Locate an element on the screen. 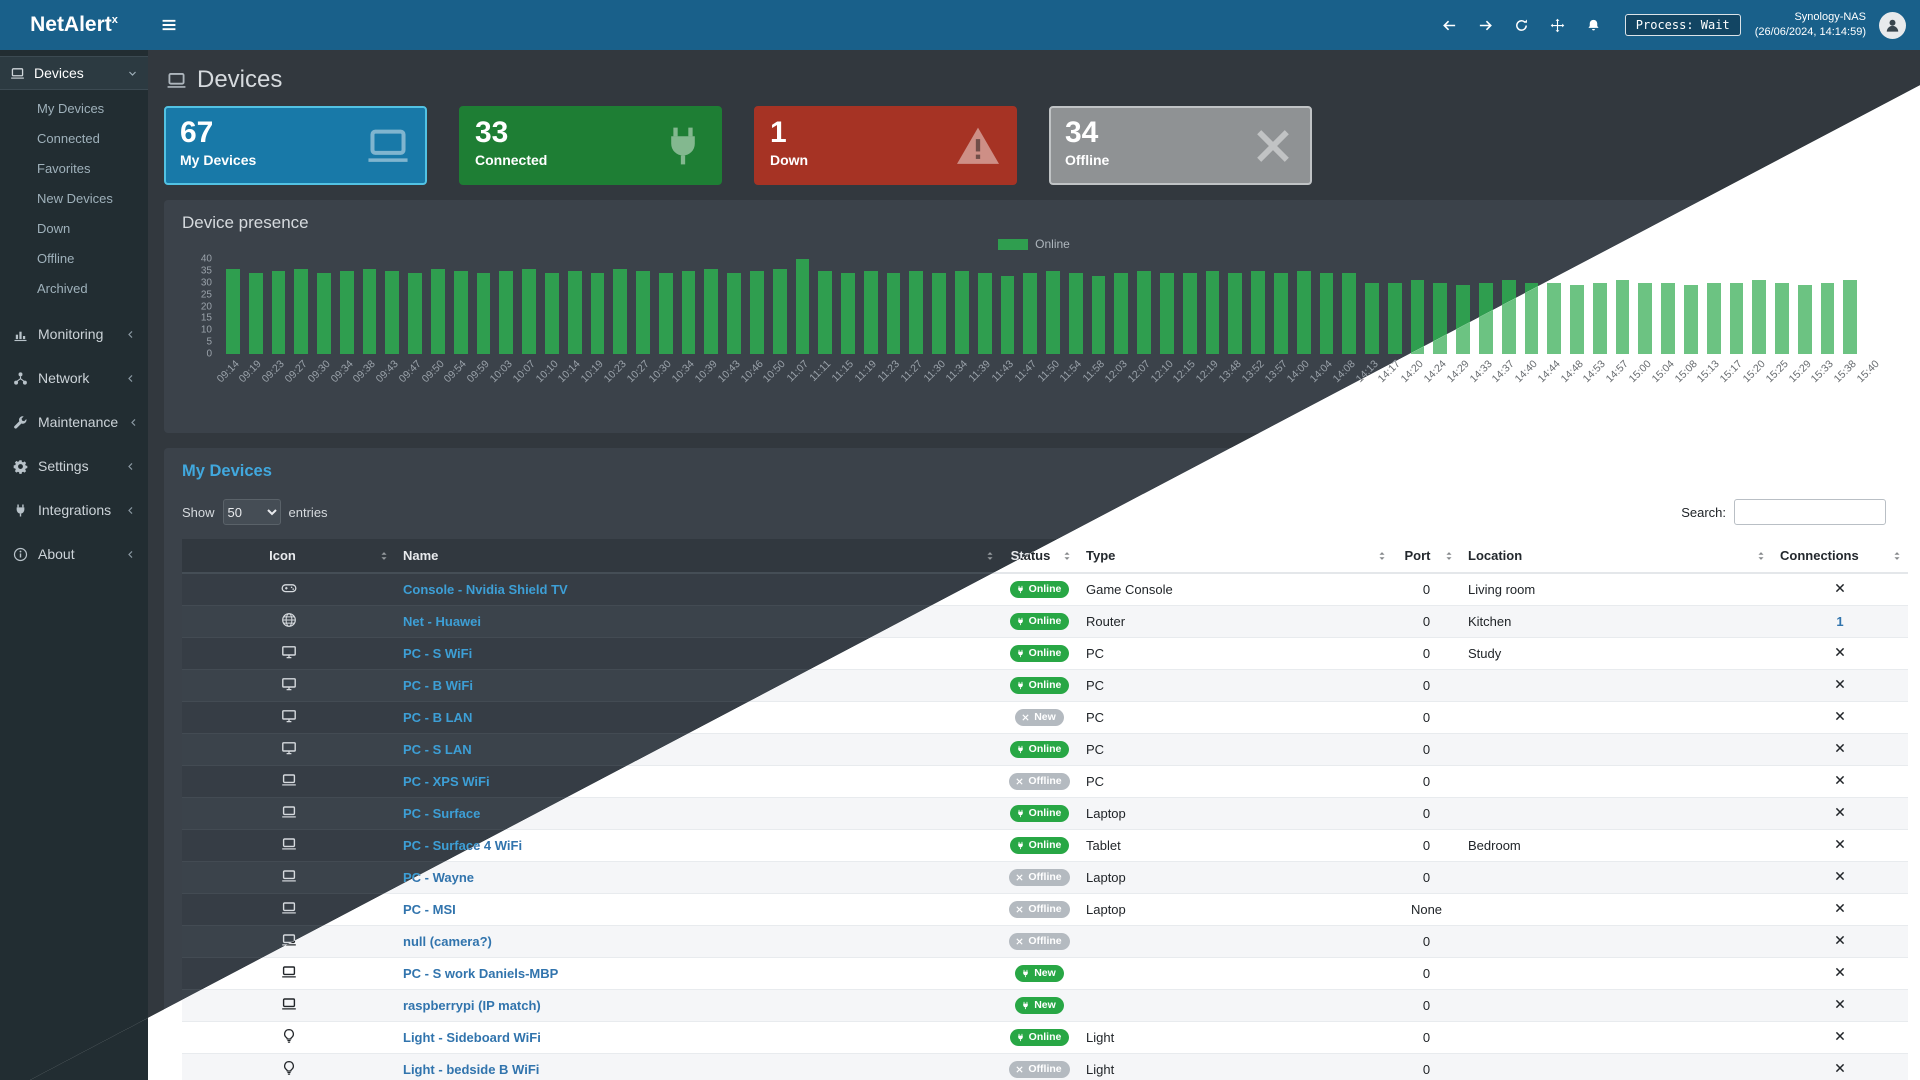 This screenshot has width=1920, height=1080. x-tick: 12:15 is located at coordinates (1184, 380).